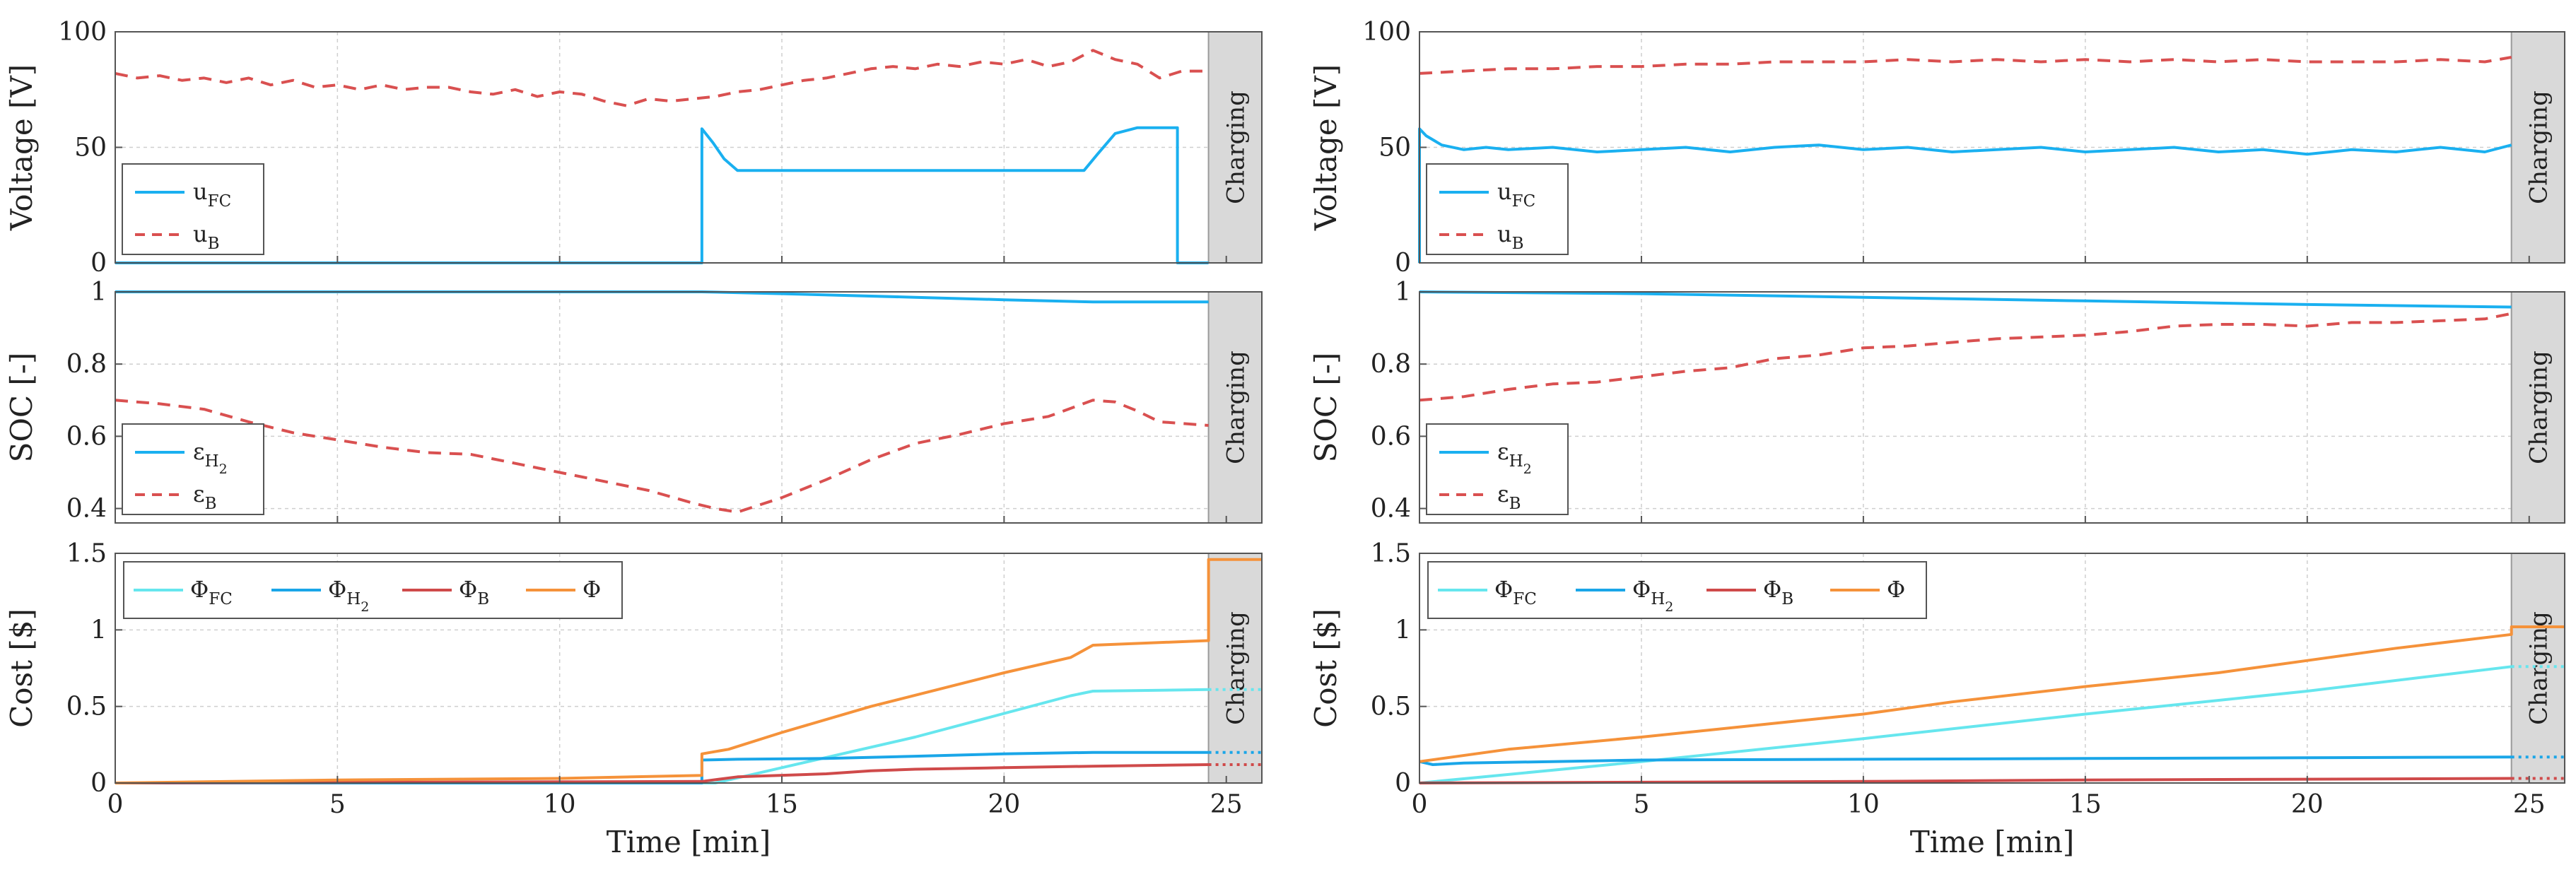 Image resolution: width=2576 pixels, height=889 pixels. I want to click on right-cost-legend-label-sub: FC, so click(1525, 599).